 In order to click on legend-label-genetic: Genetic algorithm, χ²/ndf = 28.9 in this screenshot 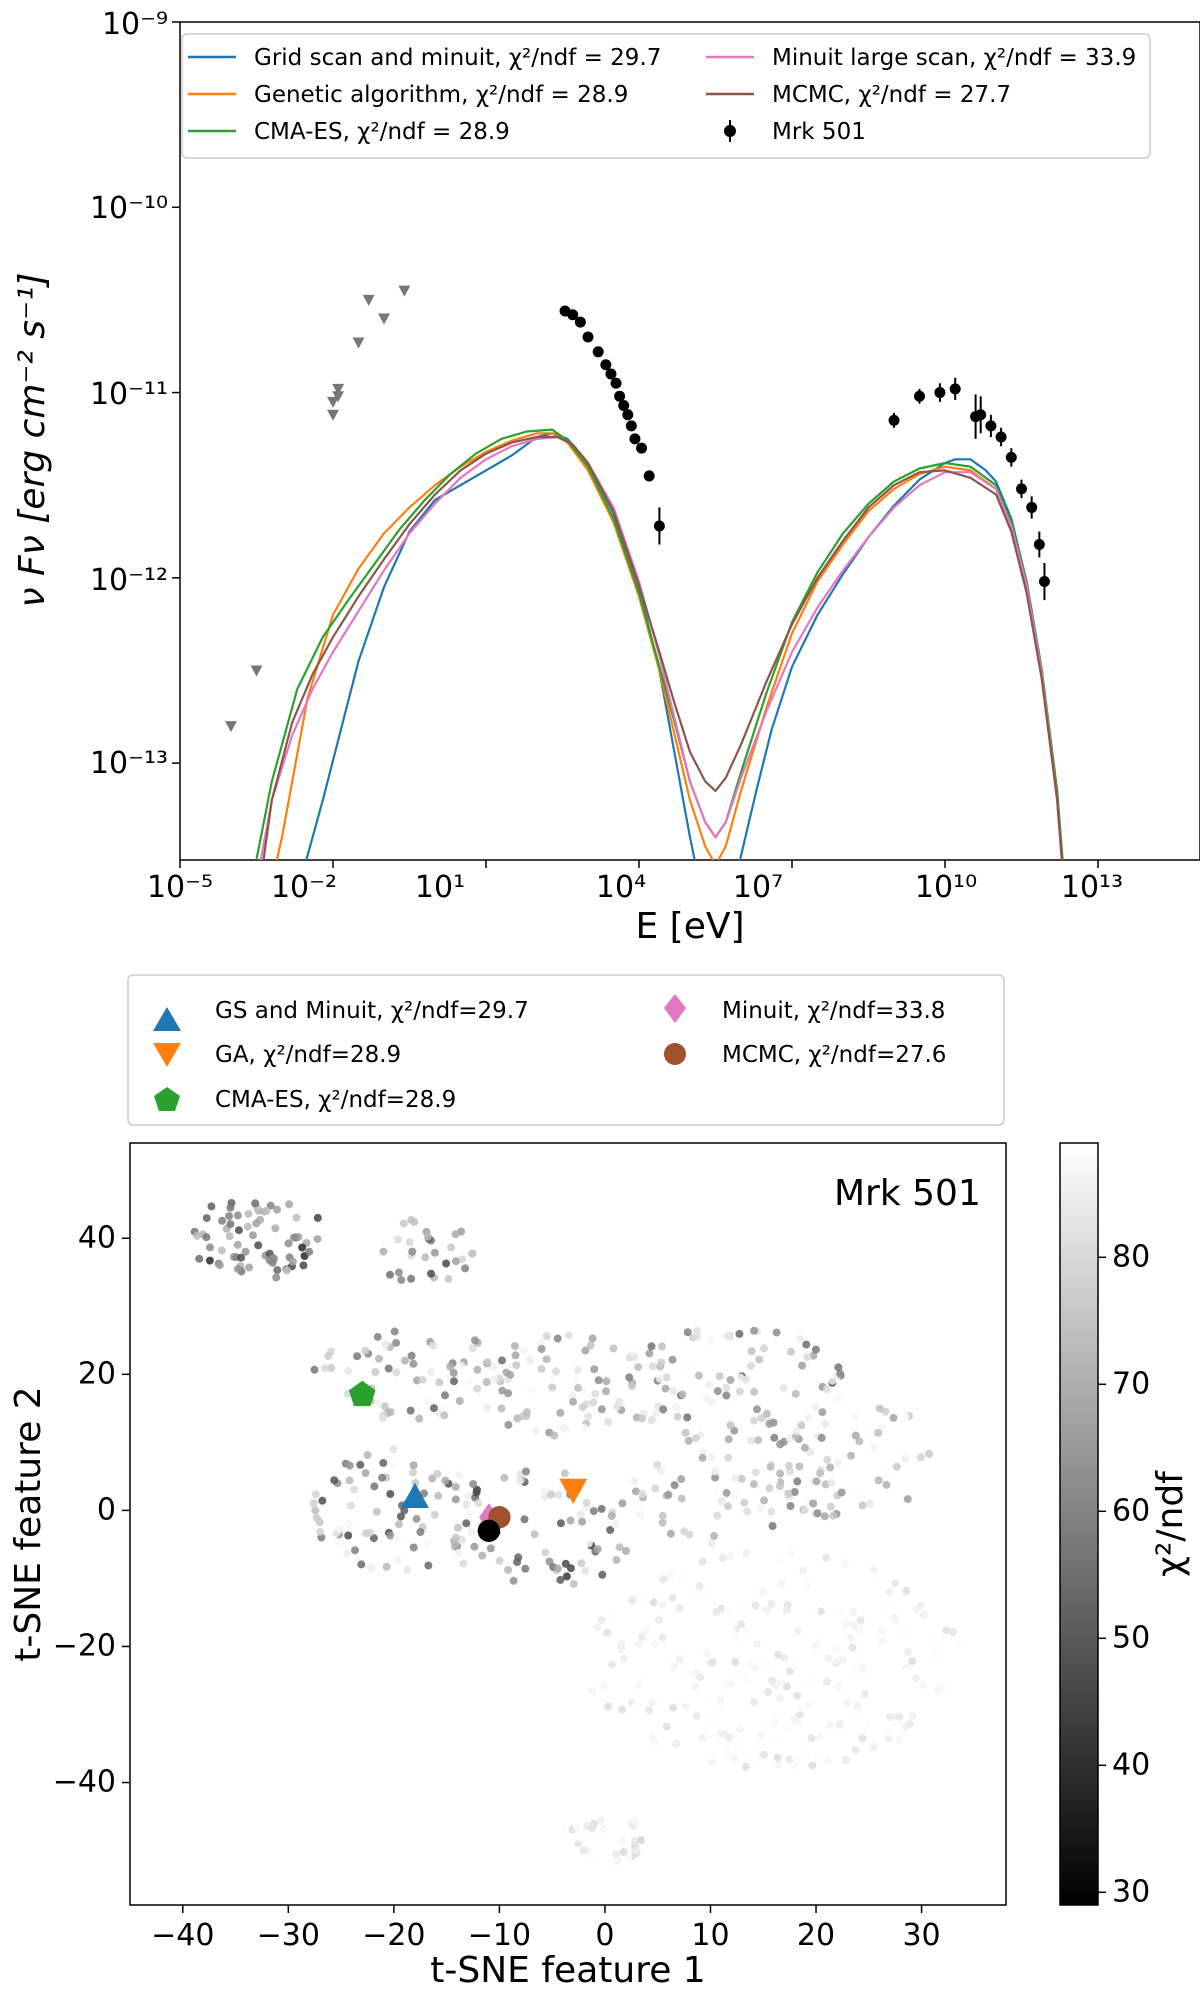, I will do `click(441, 95)`.